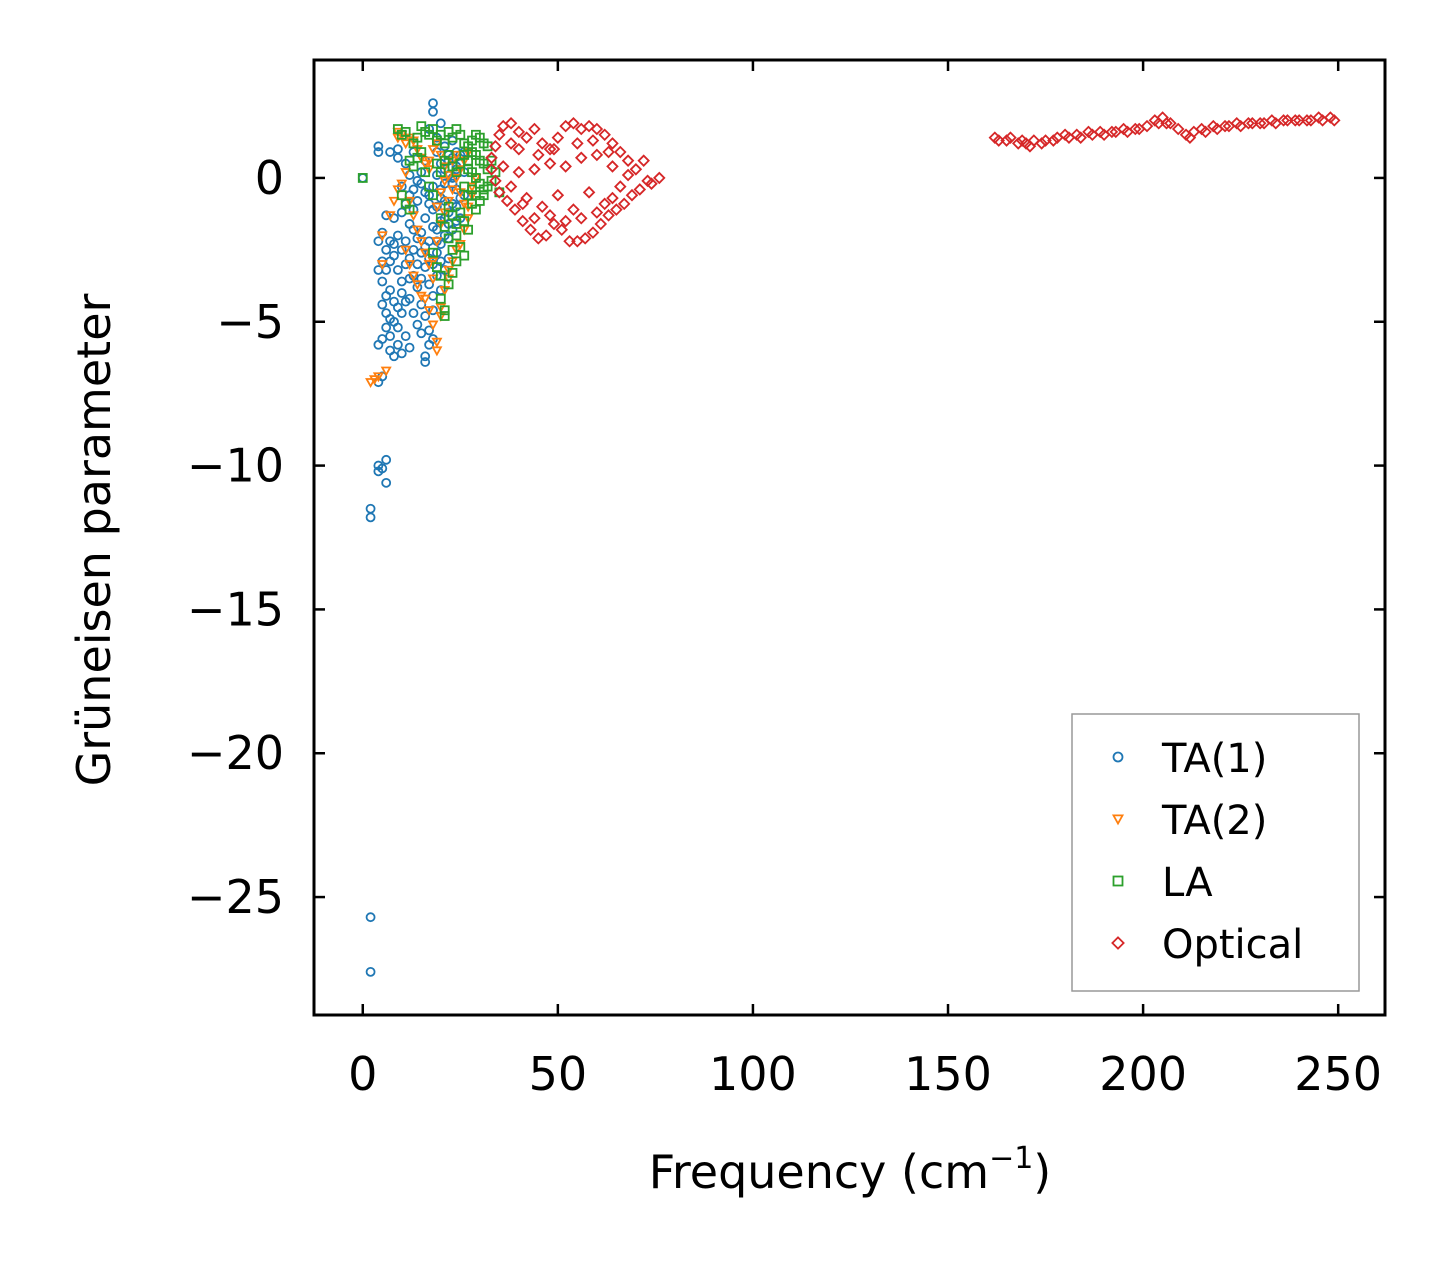 The height and width of the screenshot is (1264, 1455). I want to click on x-tick-label: 50, so click(558, 1074).